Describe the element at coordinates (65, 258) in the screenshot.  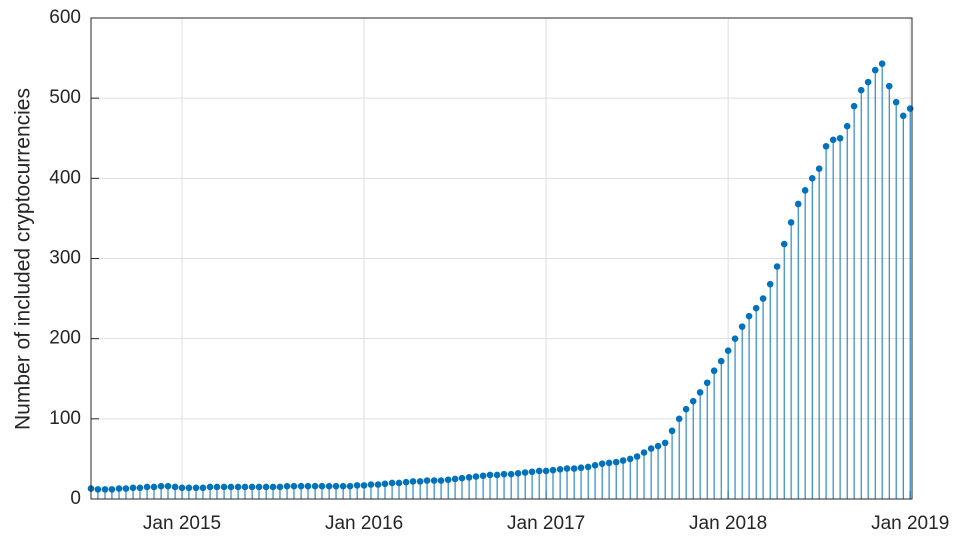
I see `y-tick-label: 300` at that location.